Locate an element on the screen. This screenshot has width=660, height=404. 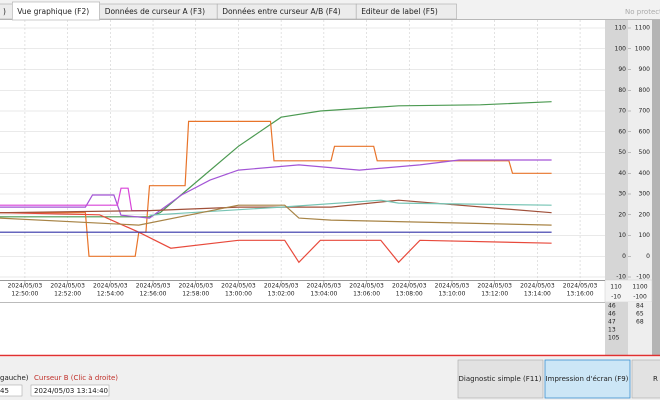
protect-label: No protect is located at coordinates (642, 12).